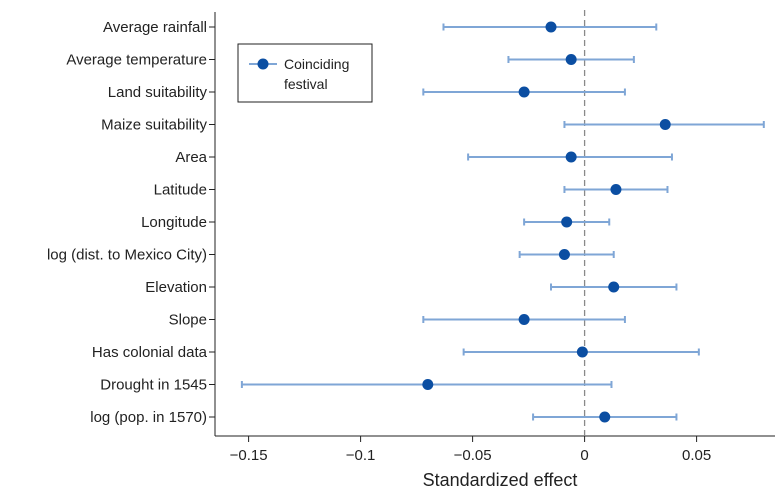  Describe the element at coordinates (473, 455) in the screenshot. I see `x-tick-label: −0.05` at that location.